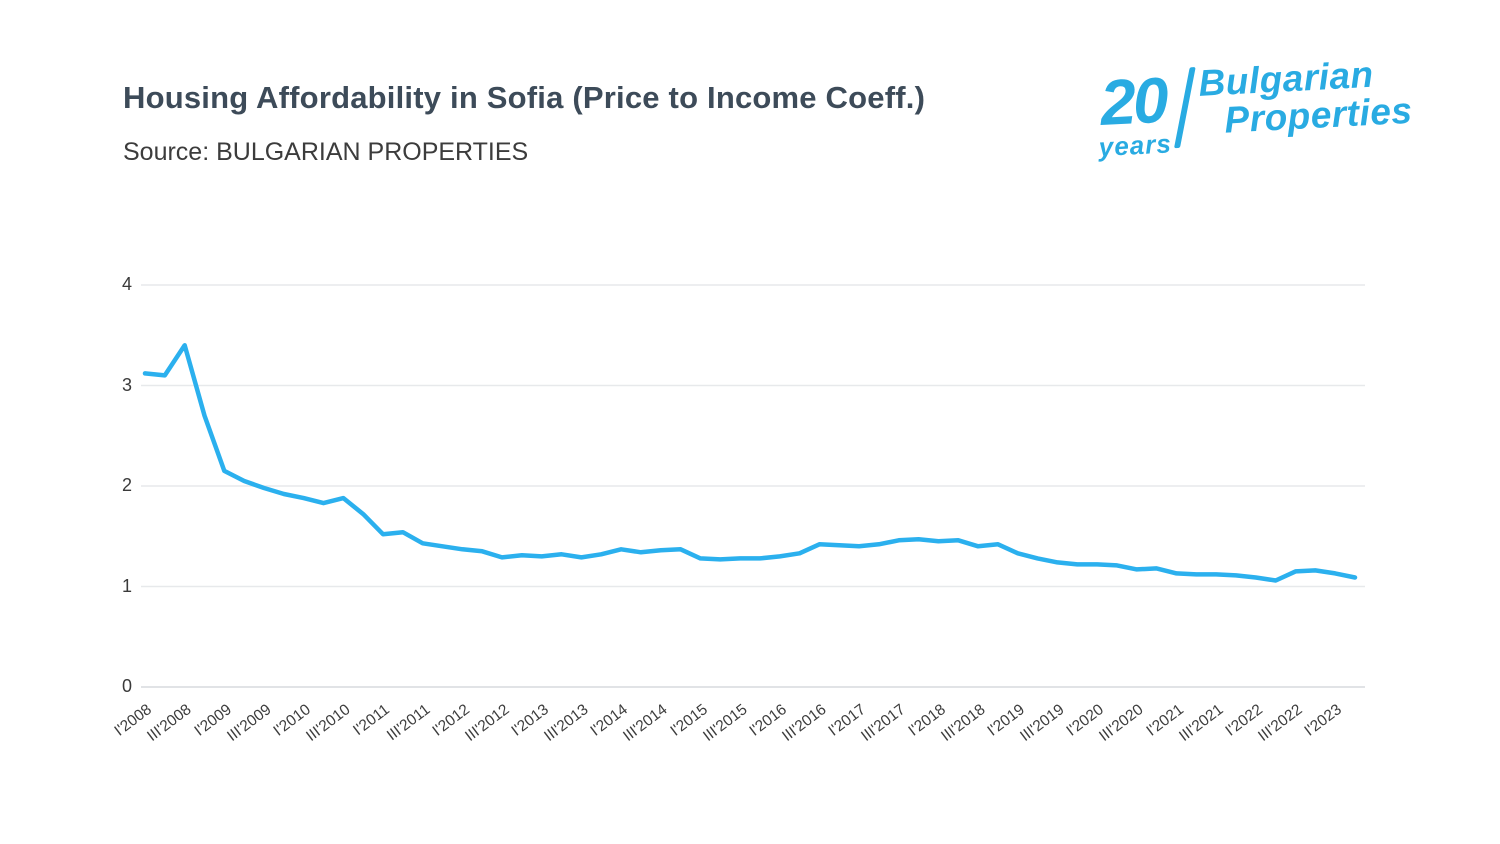  What do you see at coordinates (326, 152) in the screenshot?
I see `source-label: Source: BULGARIAN PROPERTIES` at bounding box center [326, 152].